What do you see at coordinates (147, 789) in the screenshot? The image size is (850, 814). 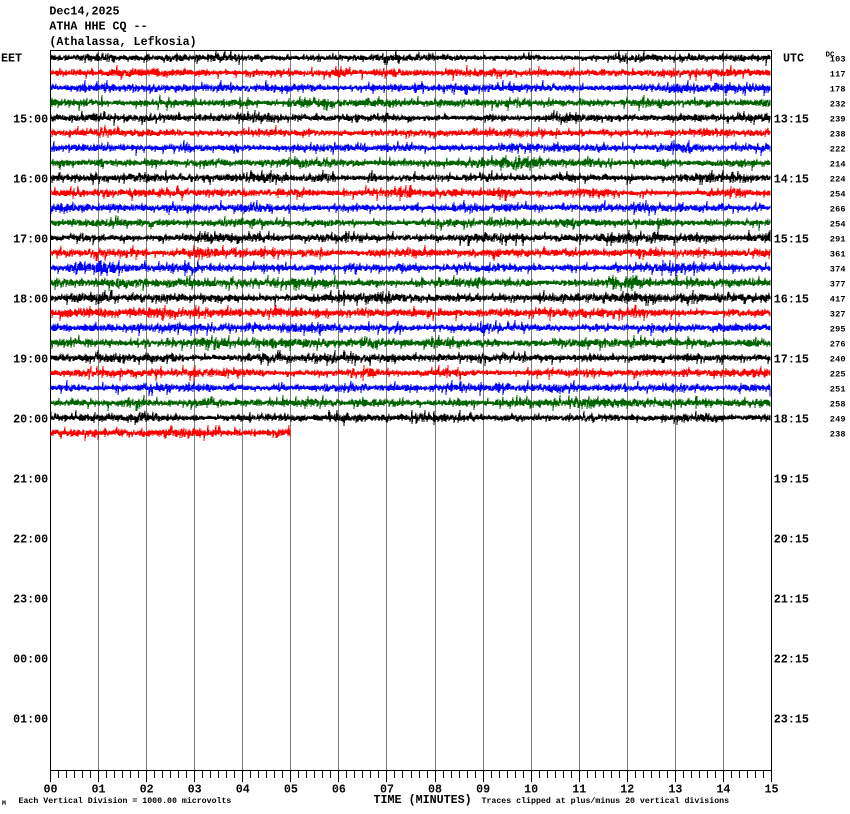 I see `svg-text: 02` at bounding box center [147, 789].